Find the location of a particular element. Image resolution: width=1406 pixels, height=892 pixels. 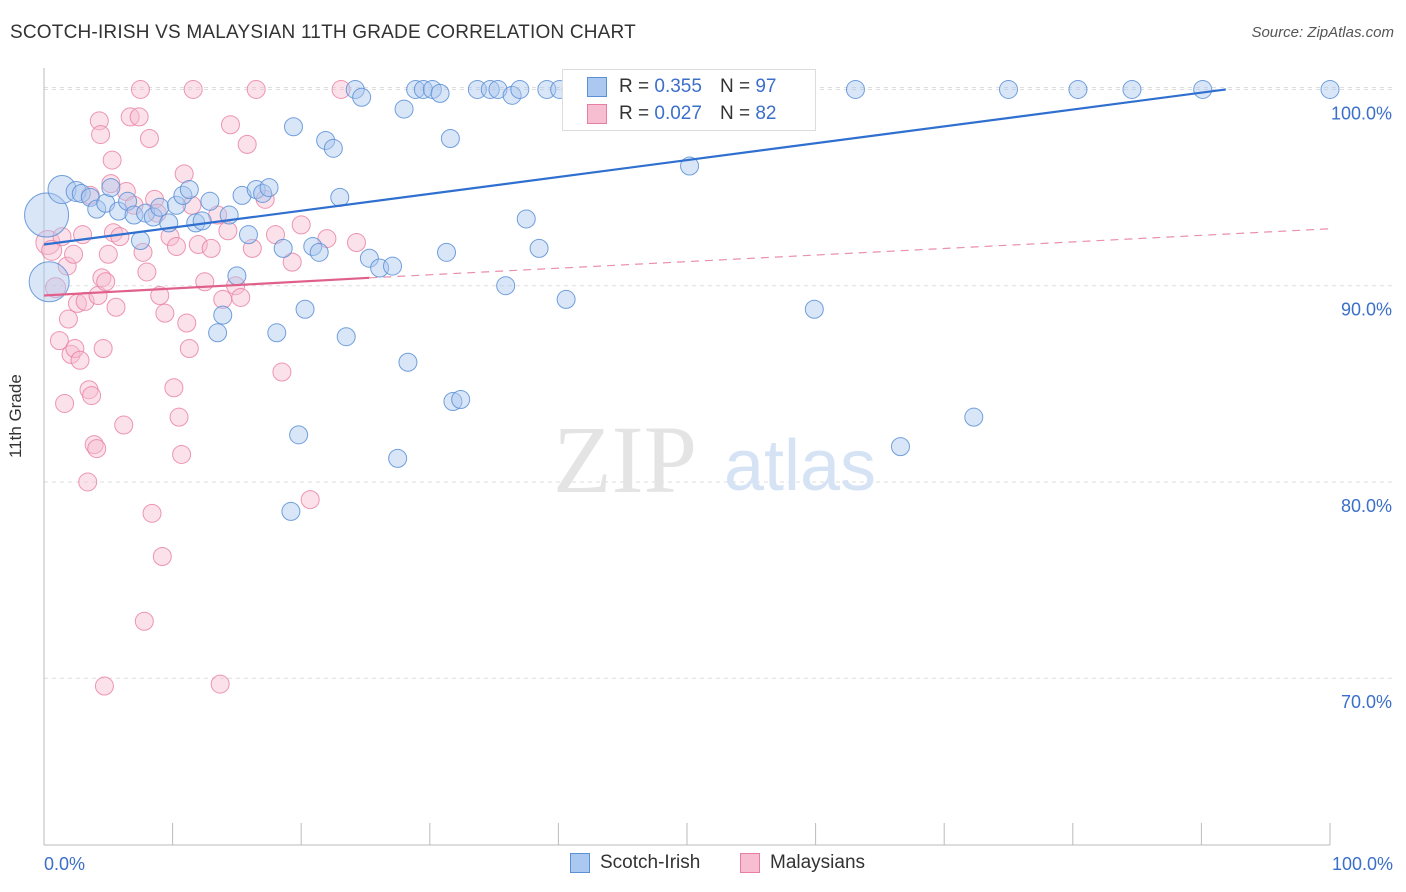

y-tick-label: 70.0% is located at coordinates (1366, 702).